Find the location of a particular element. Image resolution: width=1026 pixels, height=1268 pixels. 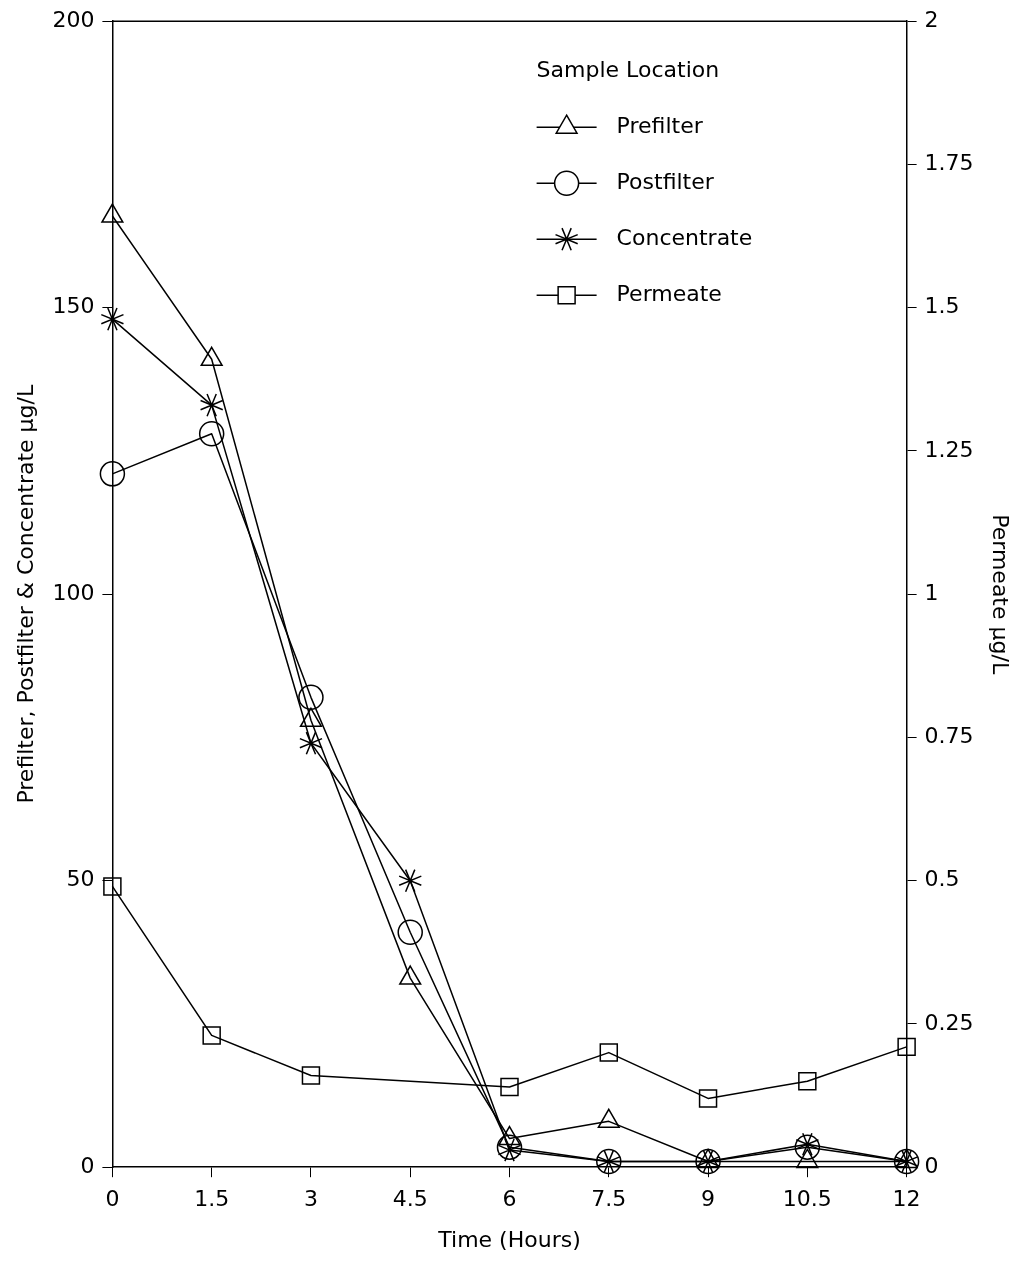

y-tick-label: 100 is located at coordinates (73, 592).